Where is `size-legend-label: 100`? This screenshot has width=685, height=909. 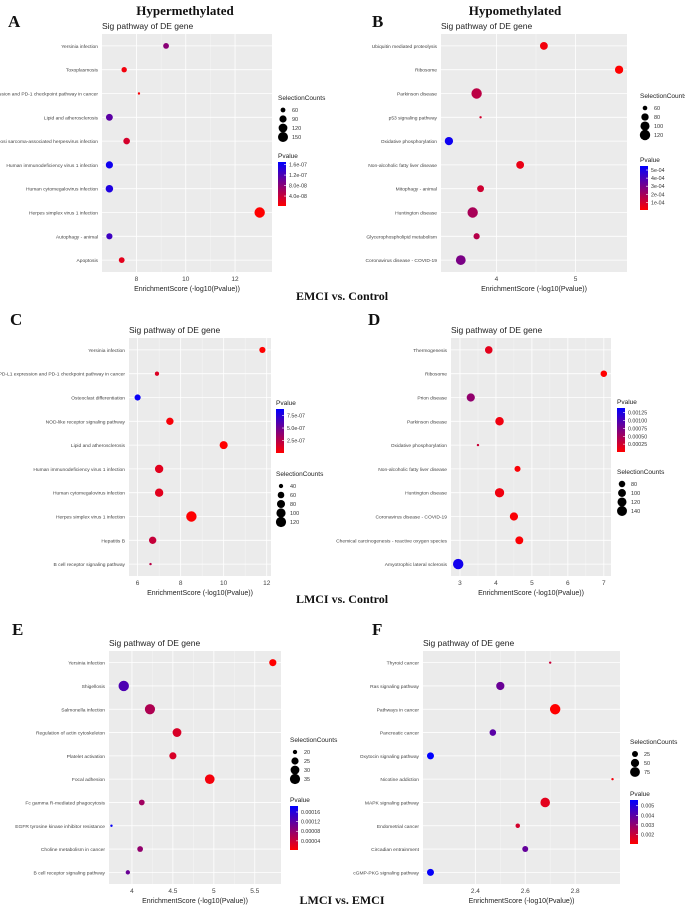
size-legend-label: 100 is located at coordinates (635, 494).